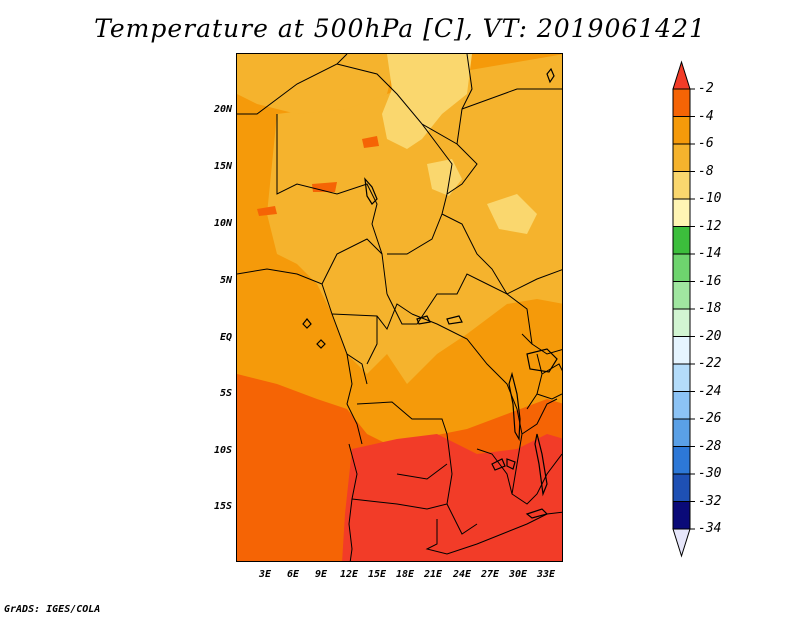  Describe the element at coordinates (433, 574) in the screenshot. I see `lon-tick-label: 21E` at that location.